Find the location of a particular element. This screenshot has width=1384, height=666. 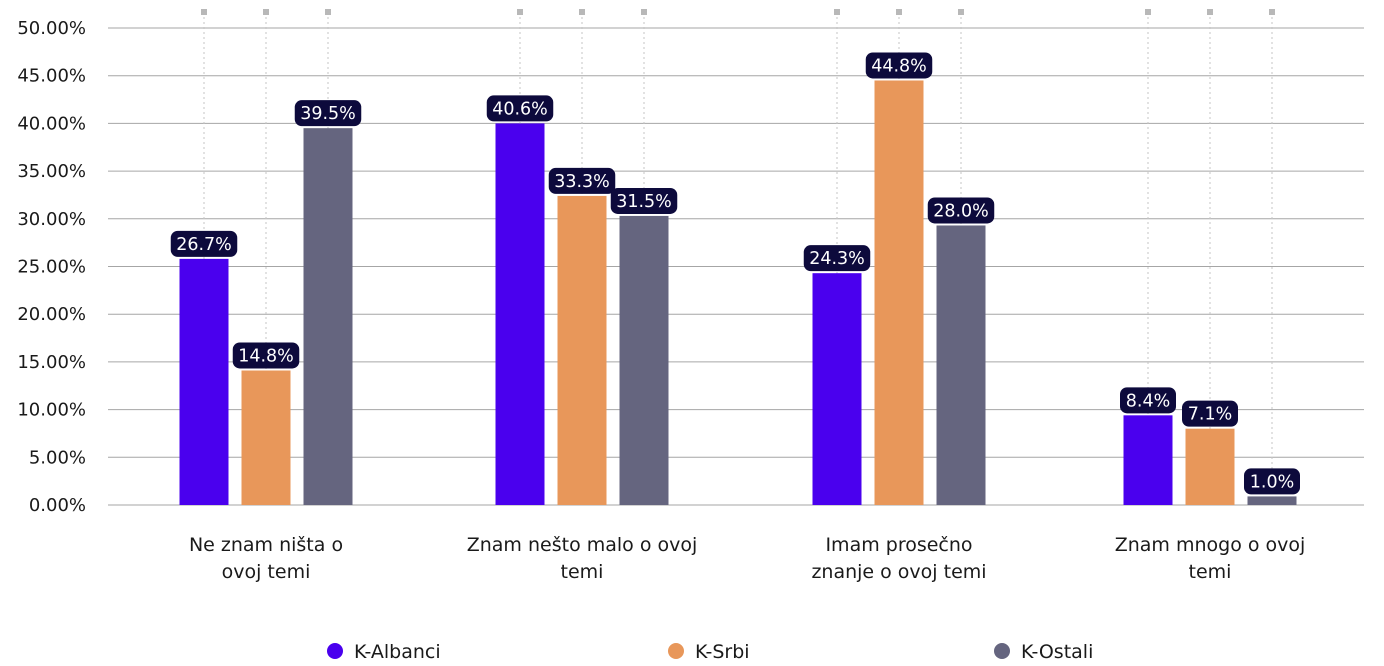

data-label: 39.5% is located at coordinates (328, 114).